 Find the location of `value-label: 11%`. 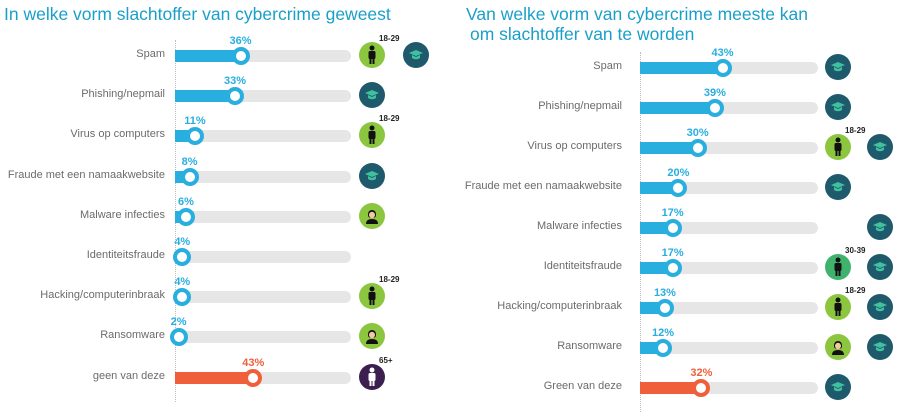

value-label: 11% is located at coordinates (195, 121).